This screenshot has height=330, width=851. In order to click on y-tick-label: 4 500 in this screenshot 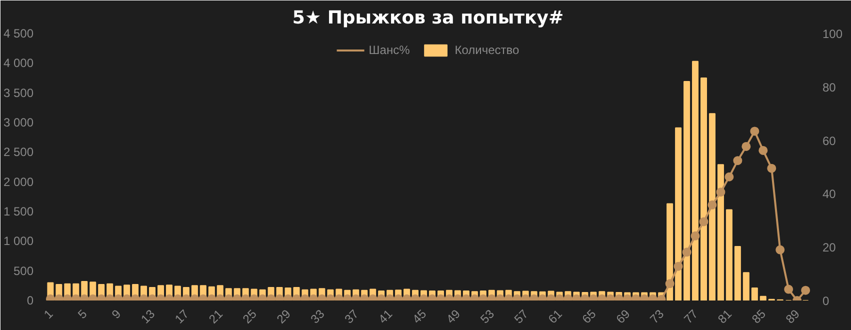, I will do `click(18, 33)`.